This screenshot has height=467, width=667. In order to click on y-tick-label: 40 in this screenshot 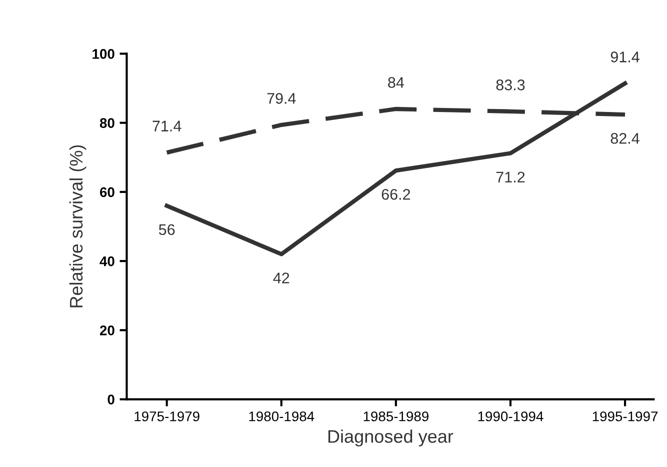, I will do `click(107, 261)`.